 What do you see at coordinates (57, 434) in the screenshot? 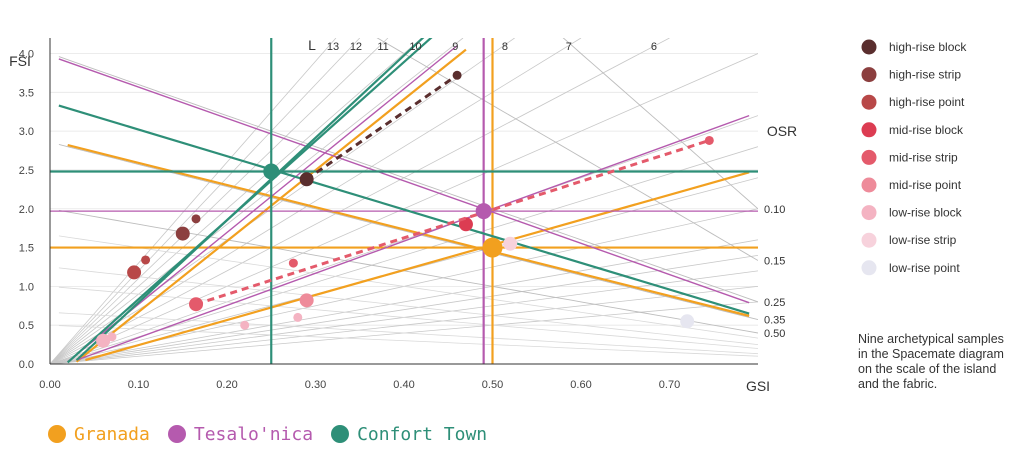
I see `granada-blob-icon` at bounding box center [57, 434].